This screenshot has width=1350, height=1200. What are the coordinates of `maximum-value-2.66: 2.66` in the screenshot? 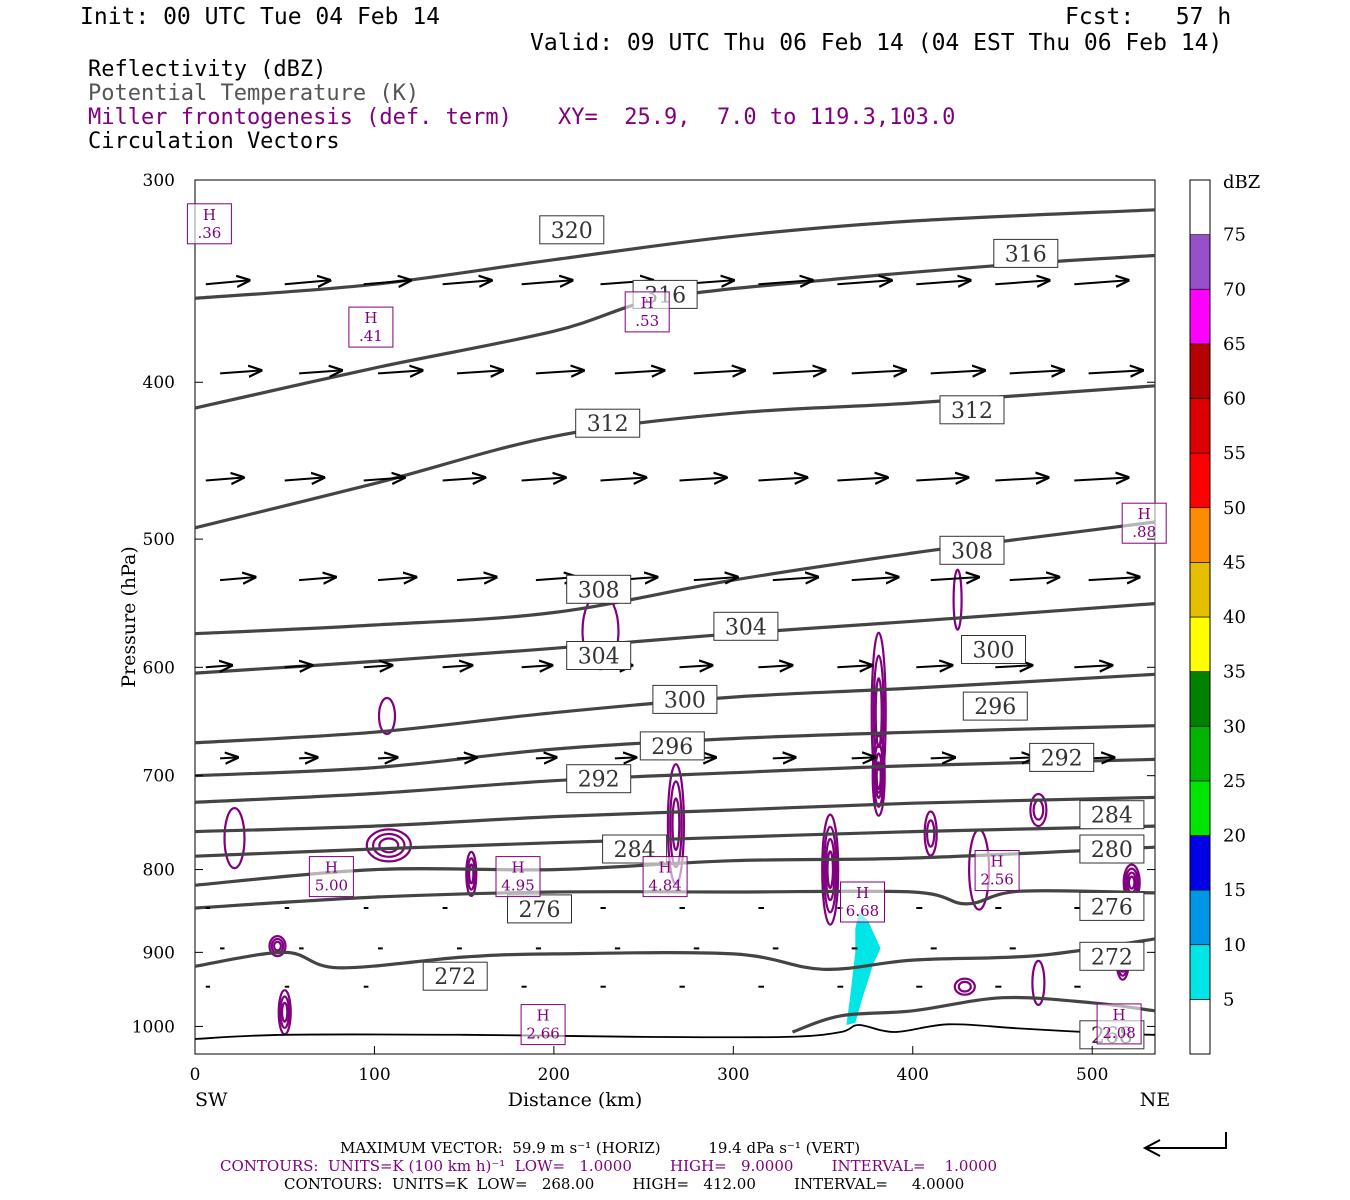 It's located at (542, 1034).